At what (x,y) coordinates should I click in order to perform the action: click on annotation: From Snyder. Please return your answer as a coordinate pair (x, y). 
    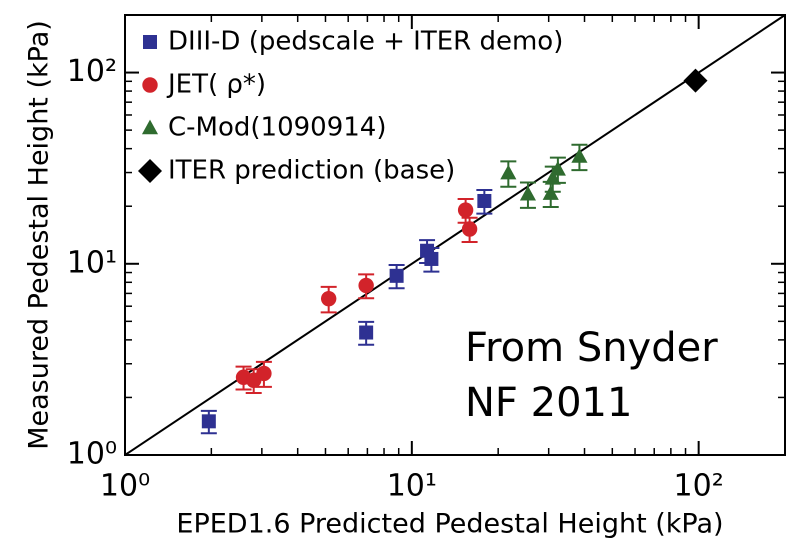
    Looking at the image, I should click on (591, 348).